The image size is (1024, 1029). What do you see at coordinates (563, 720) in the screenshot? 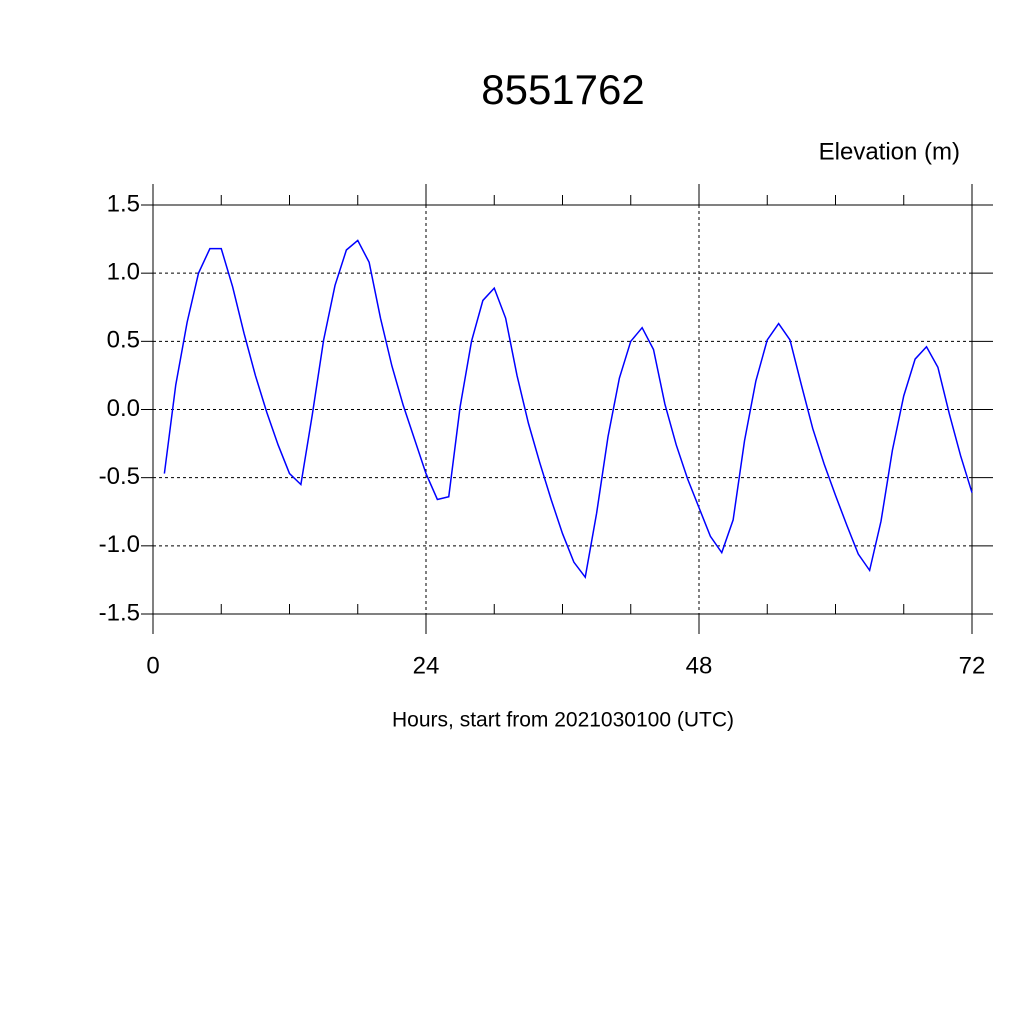
I see `x-axis-label: Hours, start from 2021030100 (UTC)` at bounding box center [563, 720].